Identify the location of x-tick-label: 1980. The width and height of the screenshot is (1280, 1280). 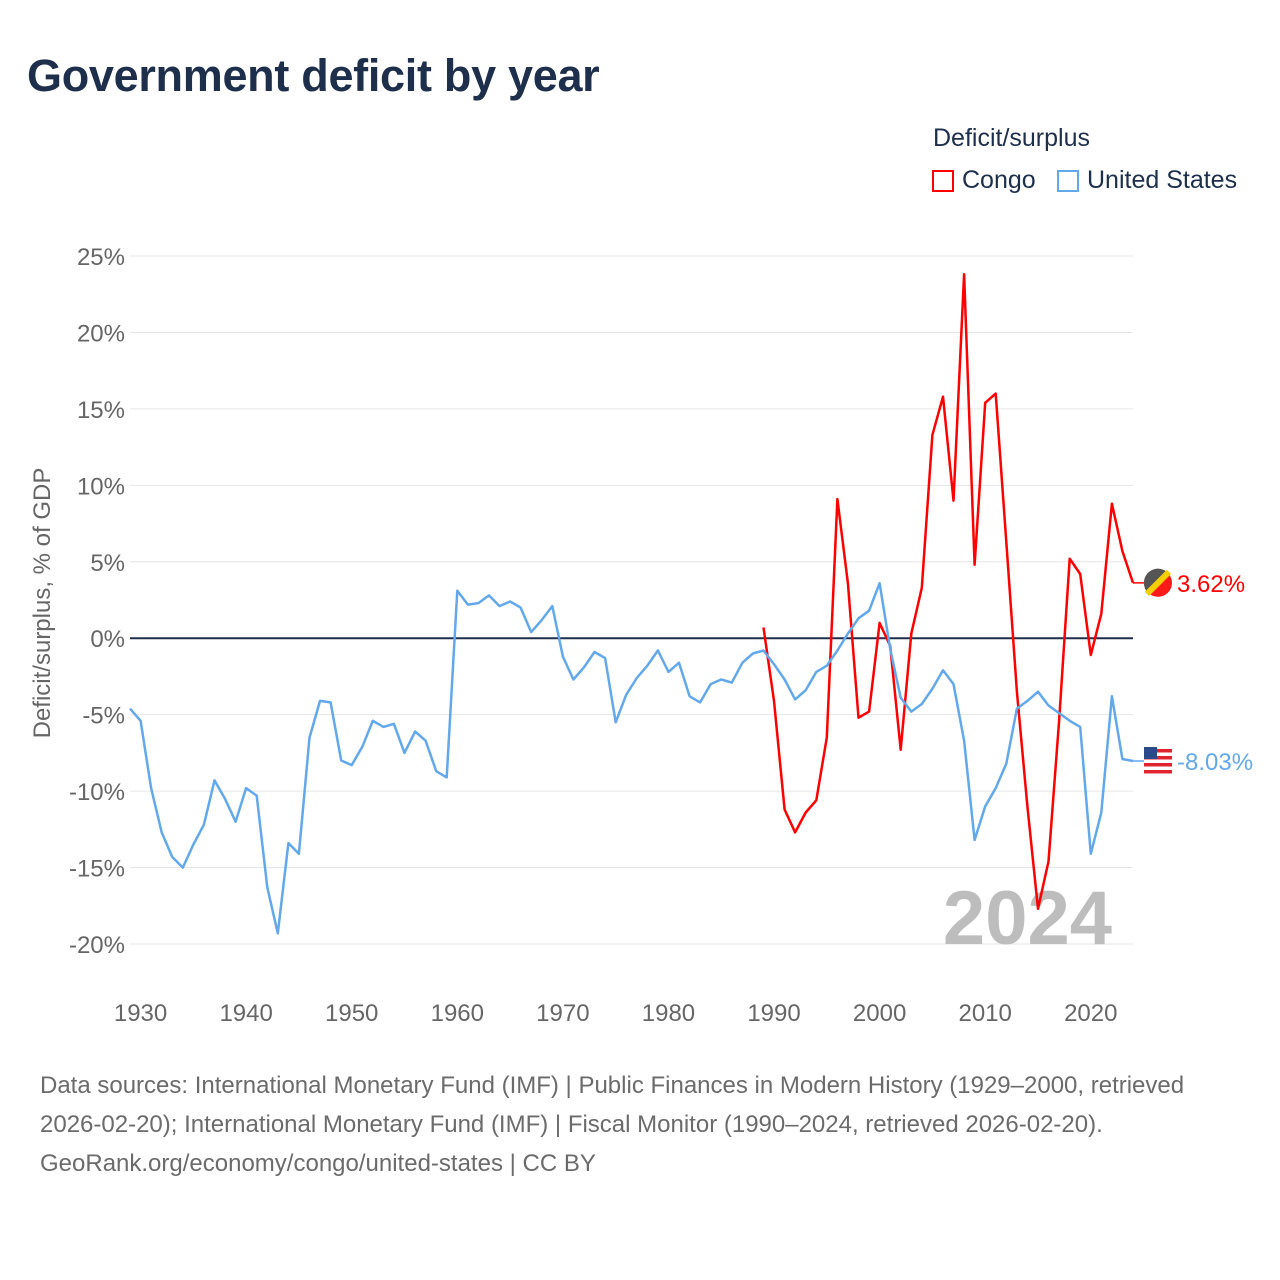
(668, 1013).